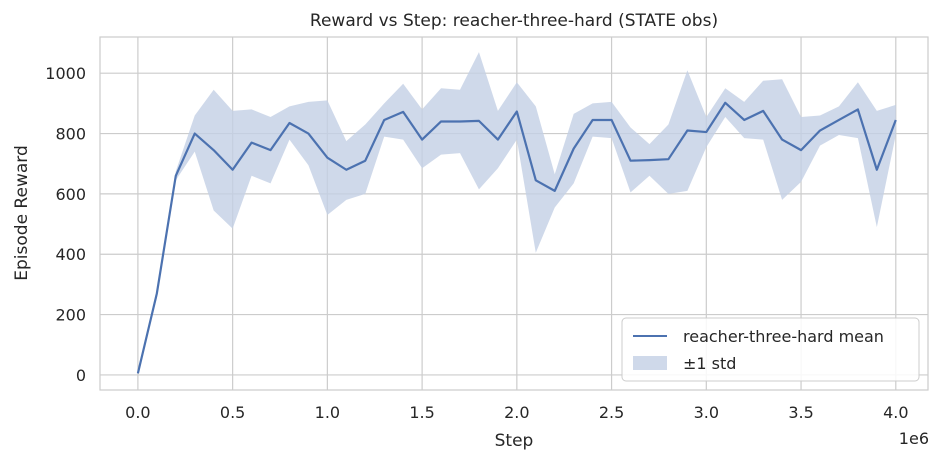  Describe the element at coordinates (327, 412) in the screenshot. I see `x-tick-label: 1.0` at that location.